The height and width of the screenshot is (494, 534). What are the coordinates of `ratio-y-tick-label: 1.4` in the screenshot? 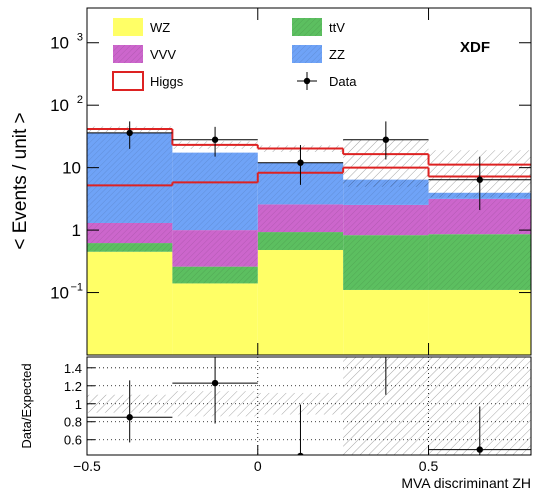 It's located at (73, 368).